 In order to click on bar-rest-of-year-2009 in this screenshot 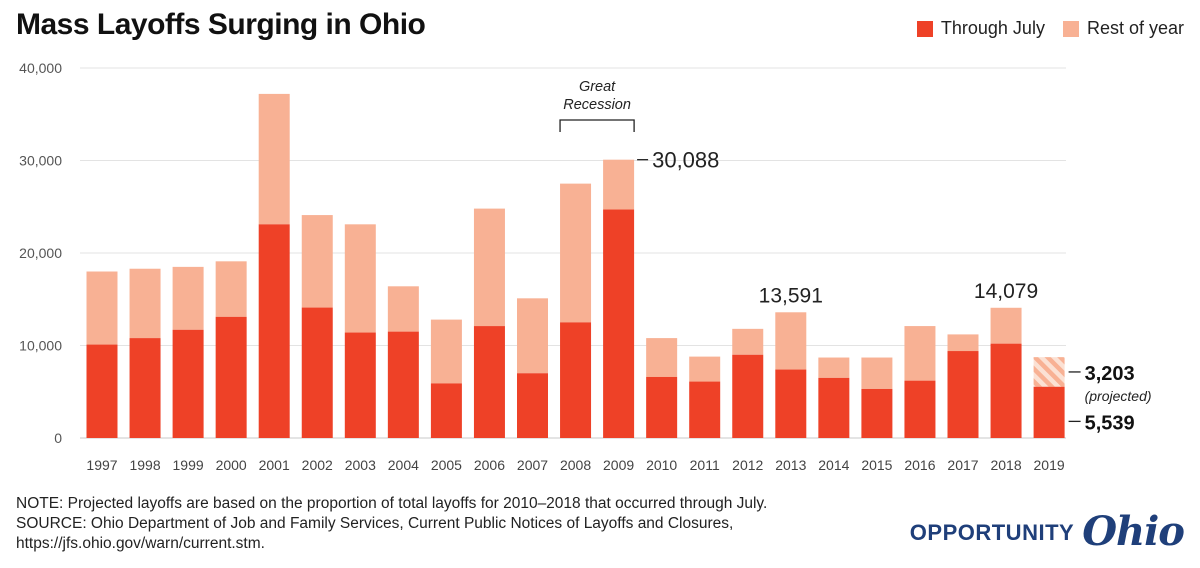, I will do `click(619, 184)`.